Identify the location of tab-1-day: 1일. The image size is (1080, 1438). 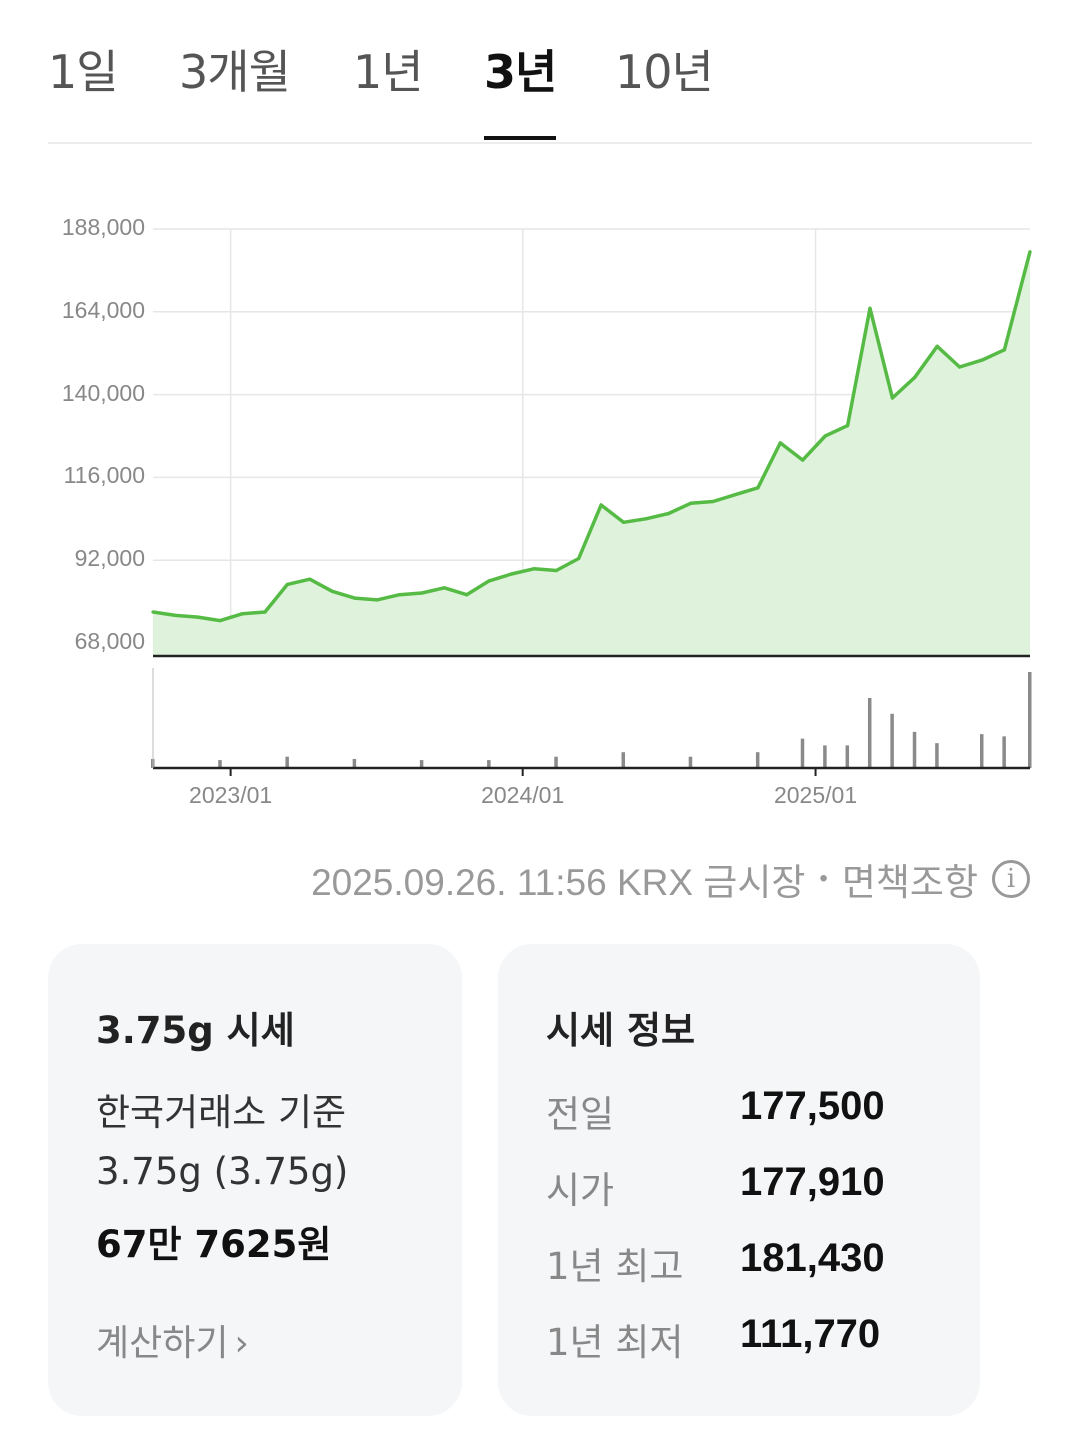
(83, 72).